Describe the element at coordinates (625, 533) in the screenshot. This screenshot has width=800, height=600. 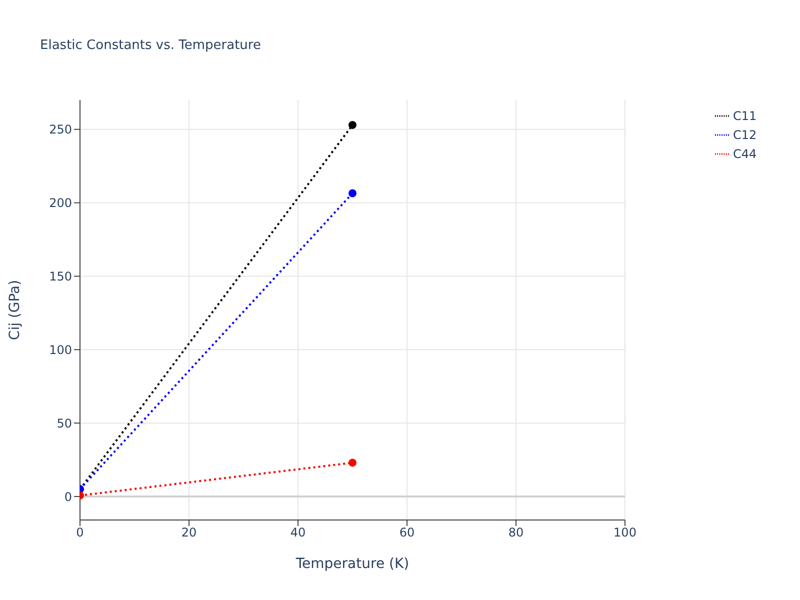
I see `x-tick-label: 100` at that location.